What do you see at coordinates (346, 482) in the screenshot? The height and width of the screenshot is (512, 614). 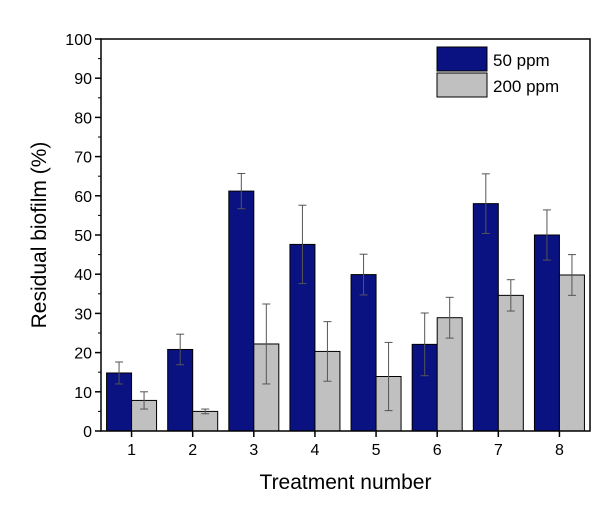 I see `x-axis-title: Treatment number` at bounding box center [346, 482].